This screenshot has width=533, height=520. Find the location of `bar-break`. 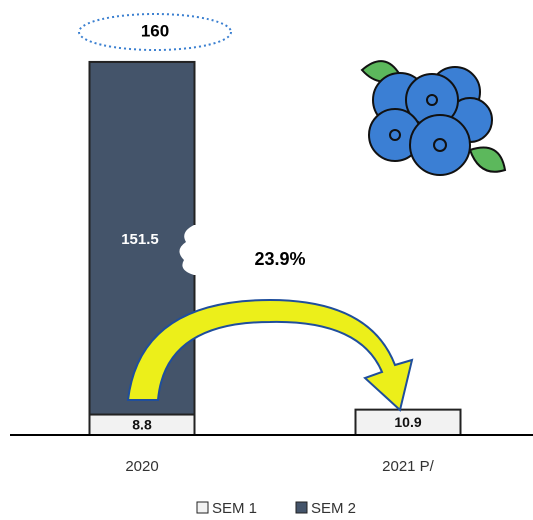

bar-break is located at coordinates (189, 250).